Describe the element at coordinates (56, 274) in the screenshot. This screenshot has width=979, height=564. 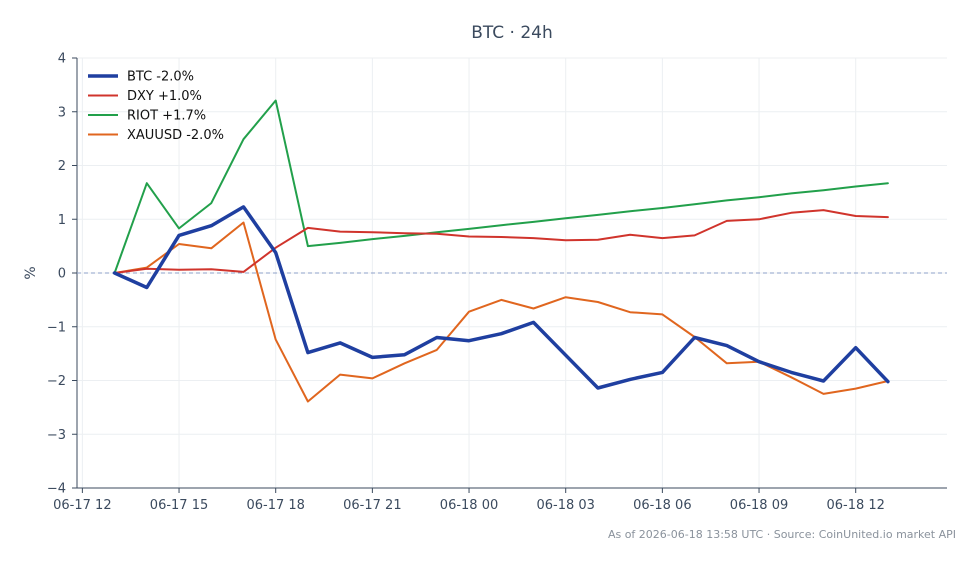
I see `y-tick-labels: 4 3 2 1 0 −1 −2 −3 −4` at that location.